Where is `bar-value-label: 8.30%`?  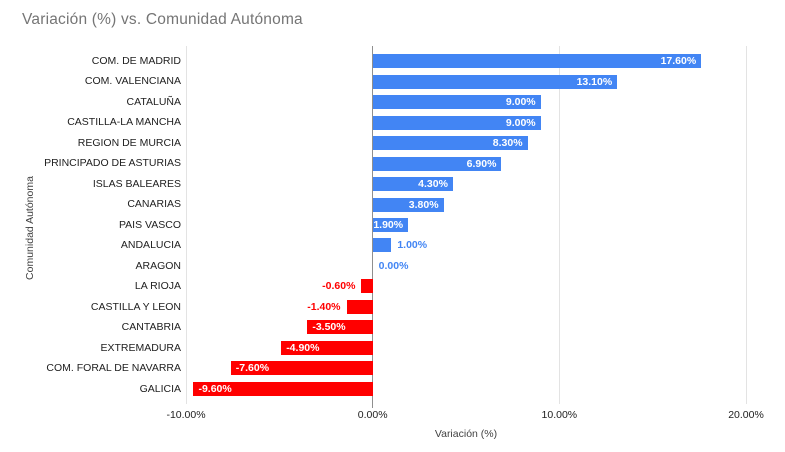 bar-value-label: 8.30% is located at coordinates (507, 143).